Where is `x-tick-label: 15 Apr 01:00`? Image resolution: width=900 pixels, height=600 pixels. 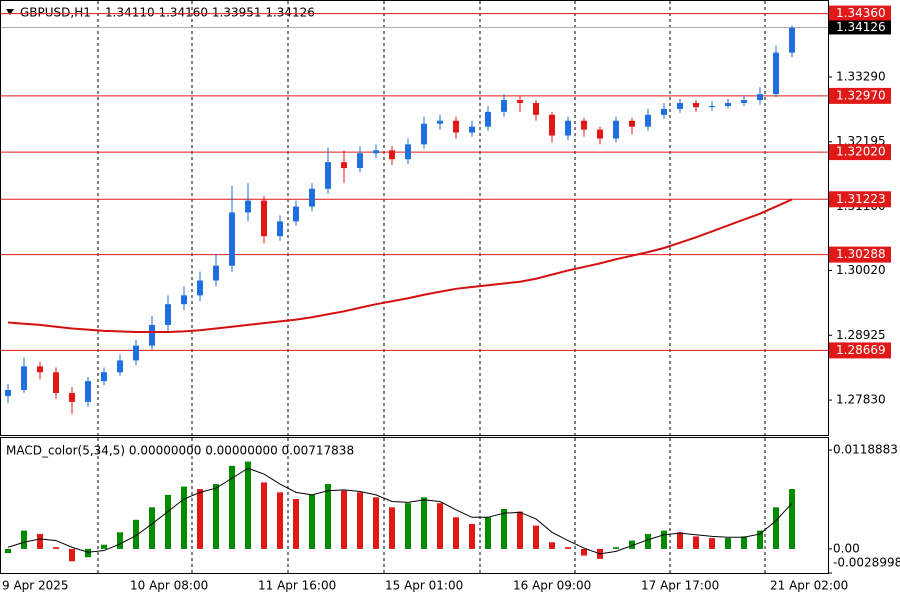 x-tick-label: 15 Apr 01:00 is located at coordinates (424, 586).